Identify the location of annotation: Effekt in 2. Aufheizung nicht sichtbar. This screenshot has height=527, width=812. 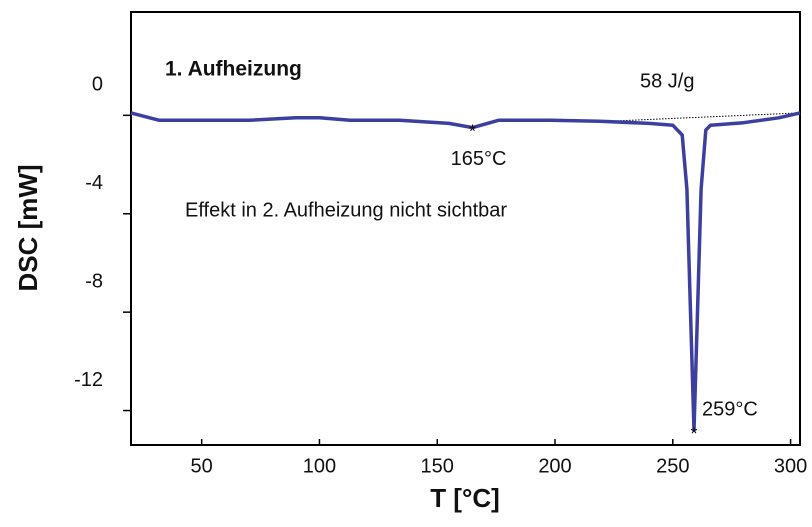
(346, 210).